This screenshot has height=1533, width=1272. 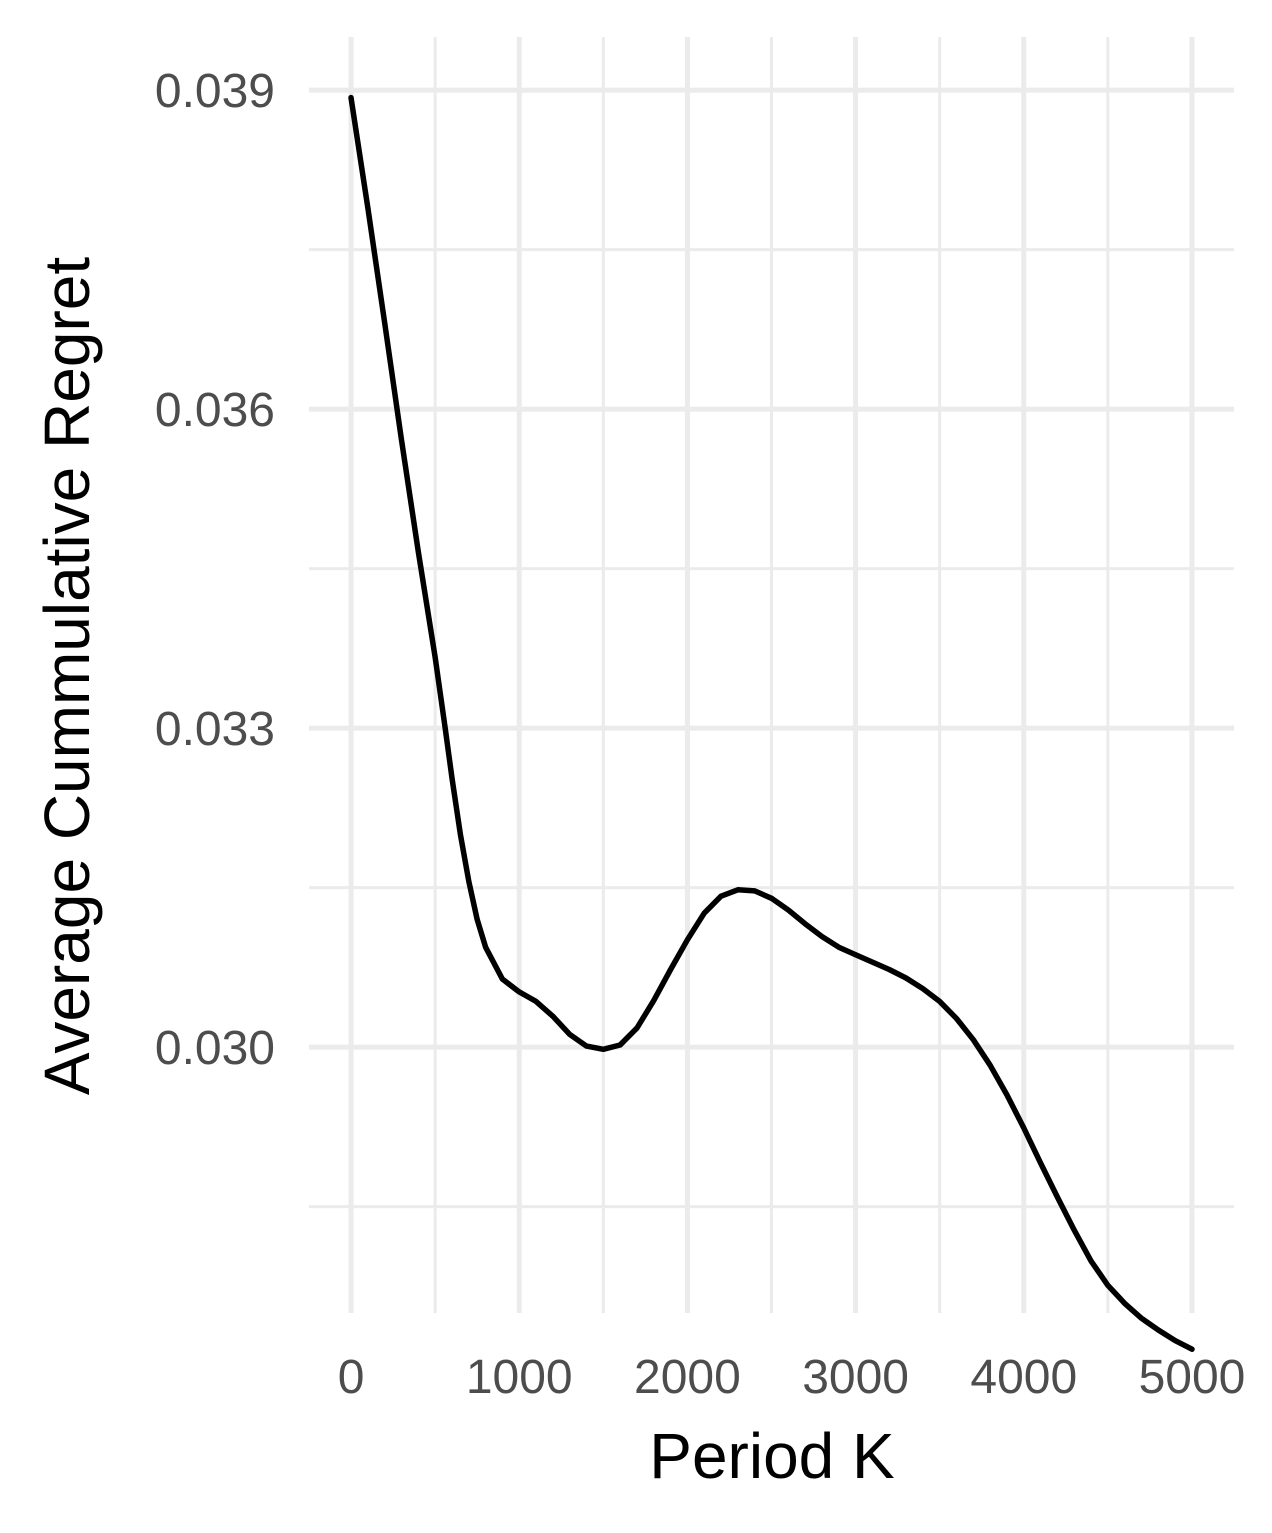 I want to click on x-tick-label: 2000, so click(x=687, y=1377).